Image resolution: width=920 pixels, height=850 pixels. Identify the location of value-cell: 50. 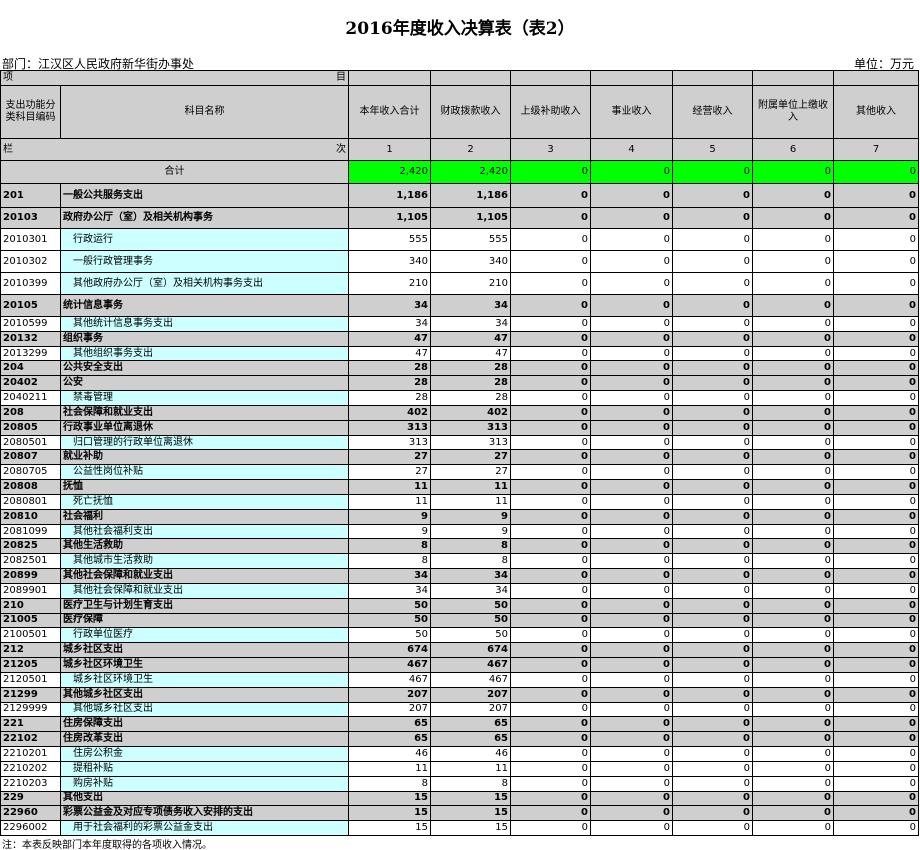
(470, 605).